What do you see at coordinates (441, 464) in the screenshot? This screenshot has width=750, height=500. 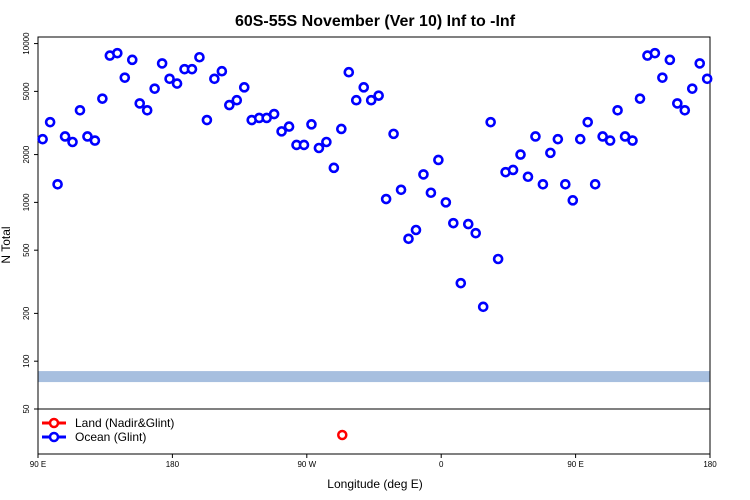 I see `x-tick-label: 0` at bounding box center [441, 464].